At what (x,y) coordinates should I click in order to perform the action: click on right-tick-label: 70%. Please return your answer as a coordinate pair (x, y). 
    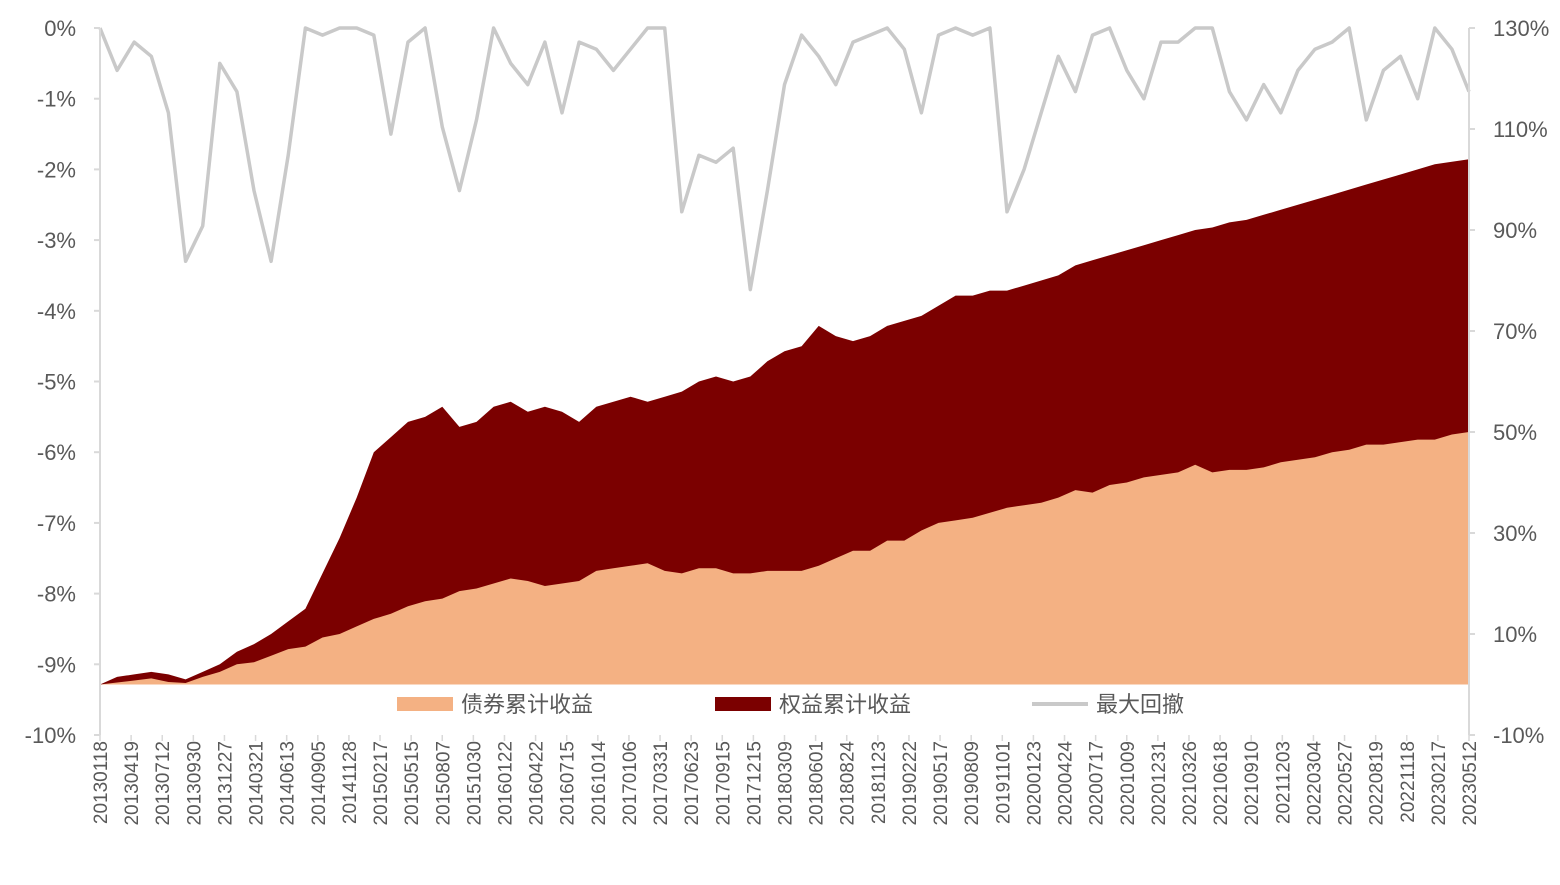
    Looking at the image, I should click on (1515, 331).